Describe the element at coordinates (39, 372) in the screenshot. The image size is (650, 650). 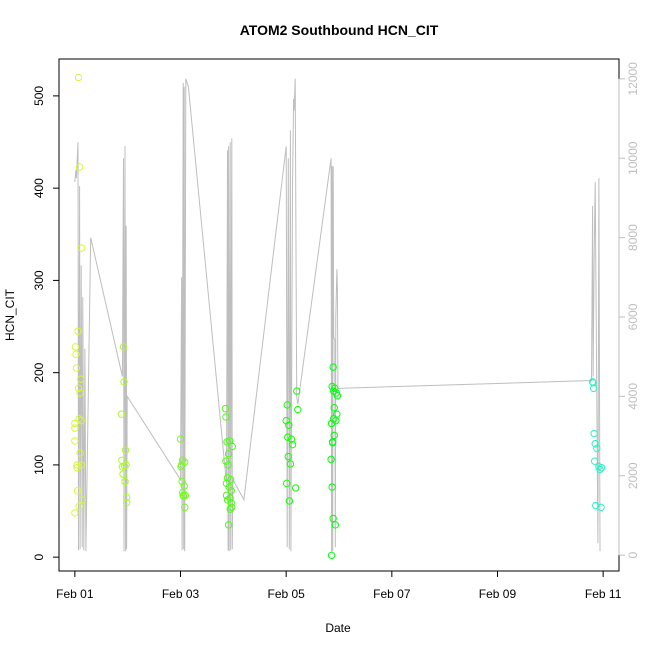
I see `y-tick-label: 200` at that location.